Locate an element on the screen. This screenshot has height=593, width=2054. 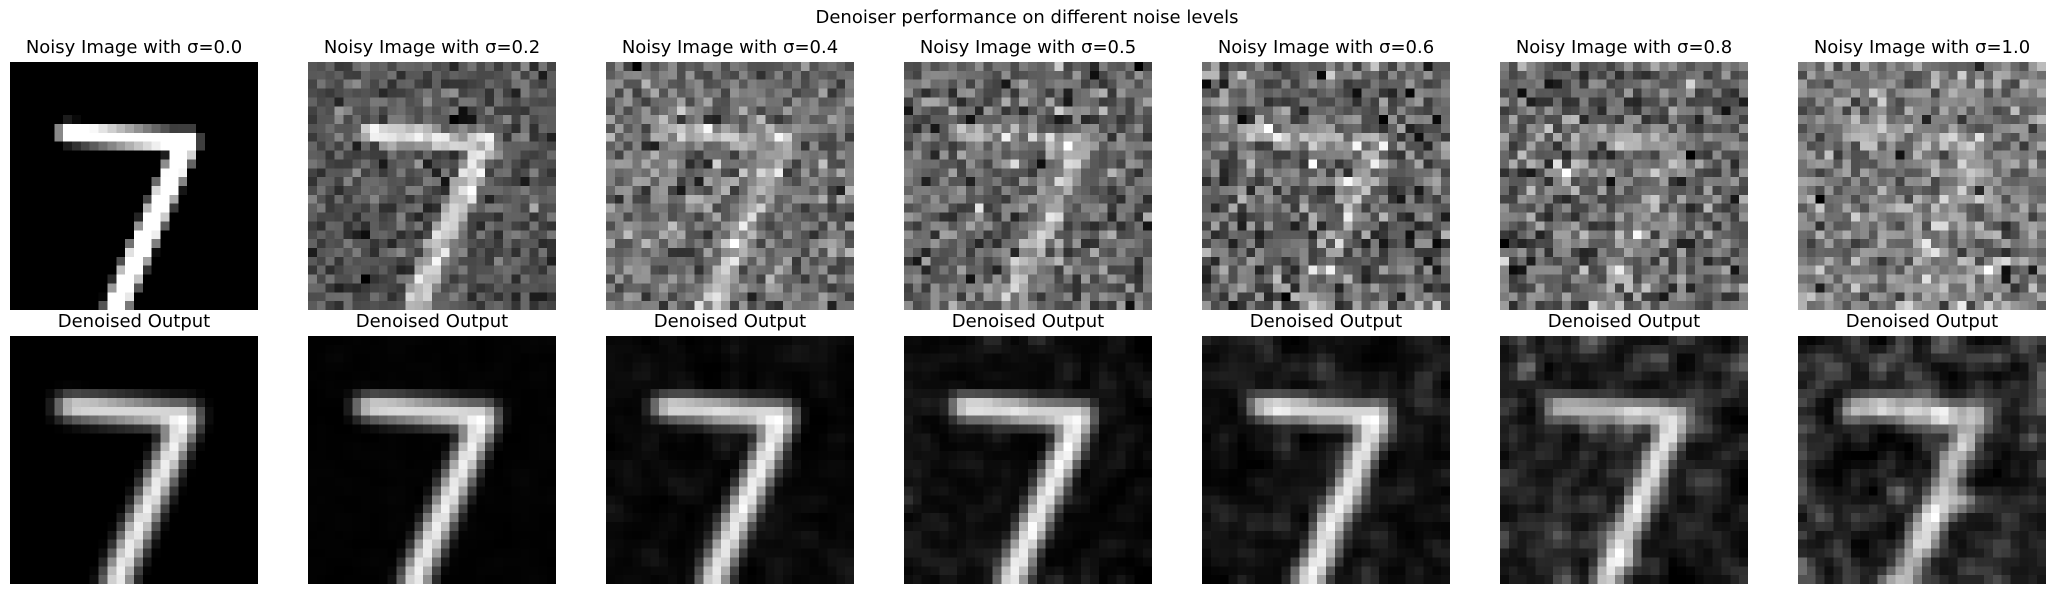
noisy-panel-title: Noisy Image with σ=0.6 is located at coordinates (1326, 47).